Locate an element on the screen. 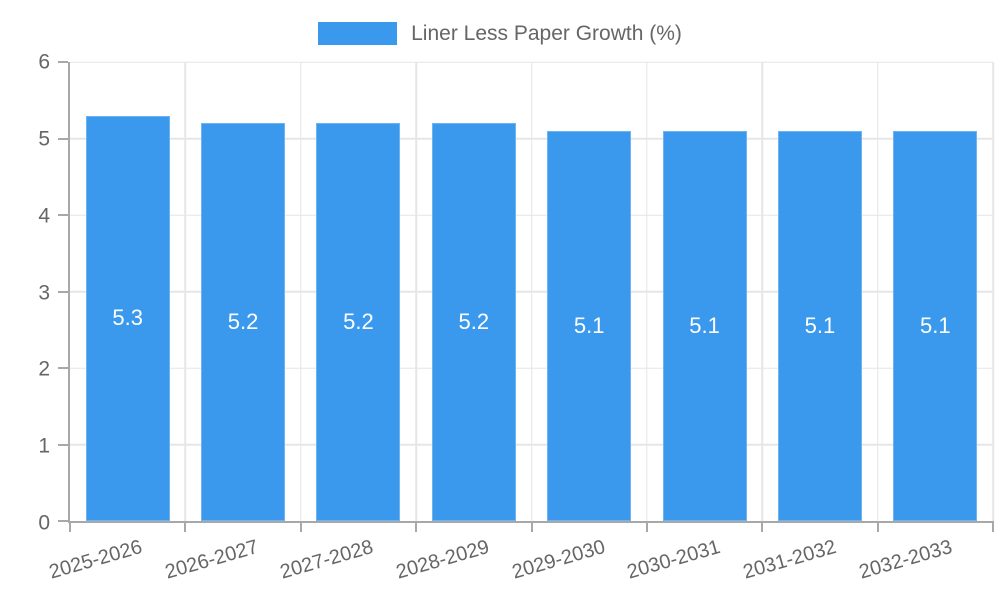 This screenshot has width=1000, height=600. x-tick-label: 2025-2026 is located at coordinates (95, 560).